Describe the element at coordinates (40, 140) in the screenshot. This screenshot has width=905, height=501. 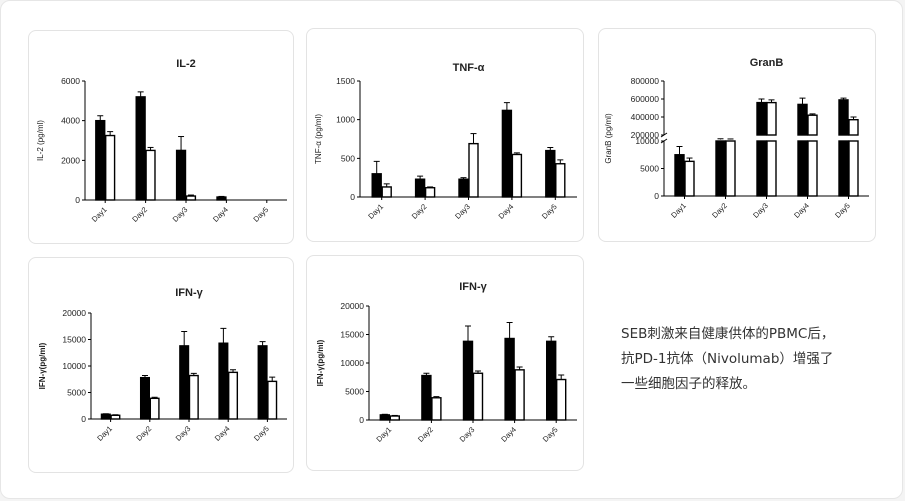
I see `y-axis-label: IL-2 (pg/ml)` at that location.